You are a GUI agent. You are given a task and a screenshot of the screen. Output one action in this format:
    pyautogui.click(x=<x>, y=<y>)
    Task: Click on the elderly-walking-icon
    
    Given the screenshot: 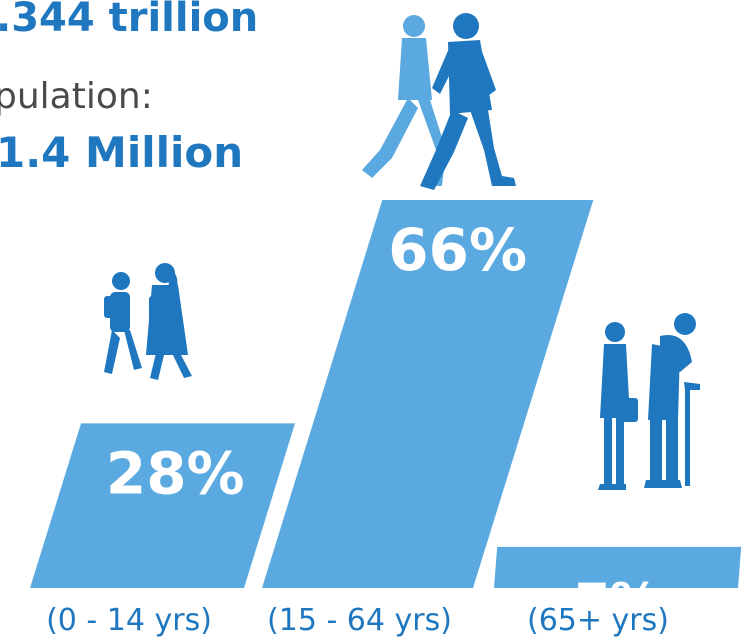 What is the action you would take?
    pyautogui.click(x=649, y=401)
    